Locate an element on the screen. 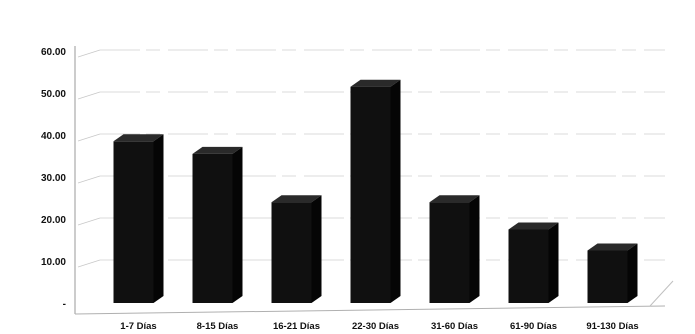 The width and height of the screenshot is (695, 334). y-tick-label: 30.00 is located at coordinates (53, 178).